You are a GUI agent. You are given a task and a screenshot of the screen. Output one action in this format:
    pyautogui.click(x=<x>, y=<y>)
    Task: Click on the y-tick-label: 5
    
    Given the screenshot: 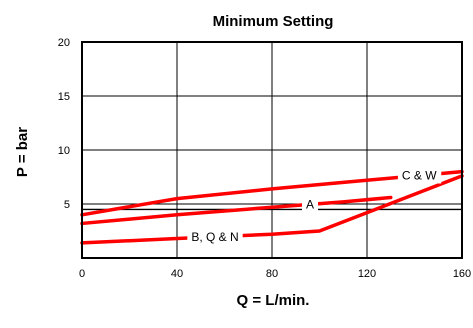 What is the action you would take?
    pyautogui.click(x=67, y=205)
    